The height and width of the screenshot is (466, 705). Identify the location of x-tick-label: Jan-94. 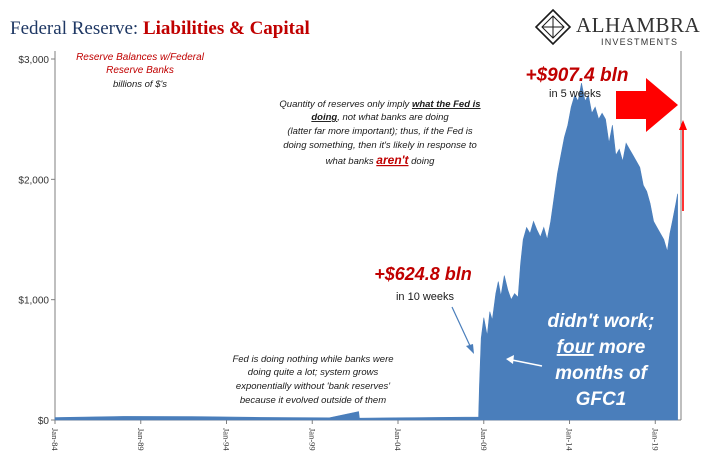
(227, 439).